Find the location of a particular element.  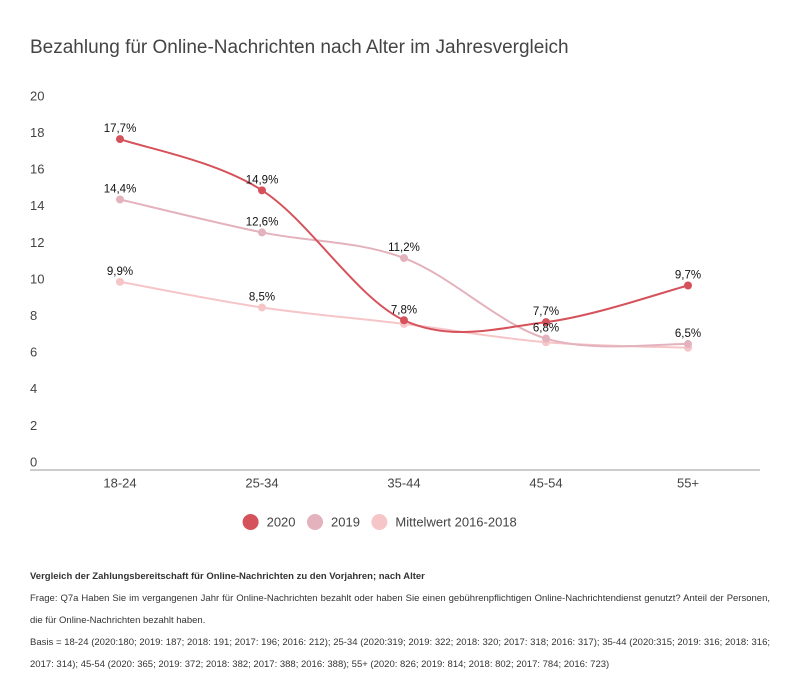

value-label: 12,6% is located at coordinates (262, 222).